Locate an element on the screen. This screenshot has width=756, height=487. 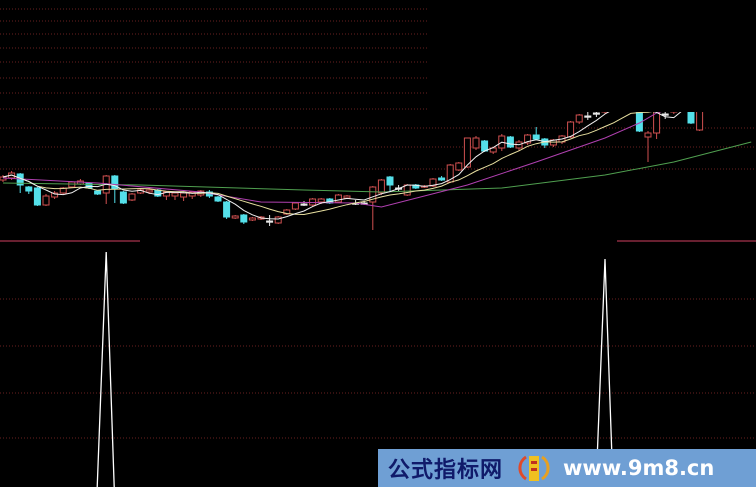
site-logo-icon is located at coordinates (534, 468).